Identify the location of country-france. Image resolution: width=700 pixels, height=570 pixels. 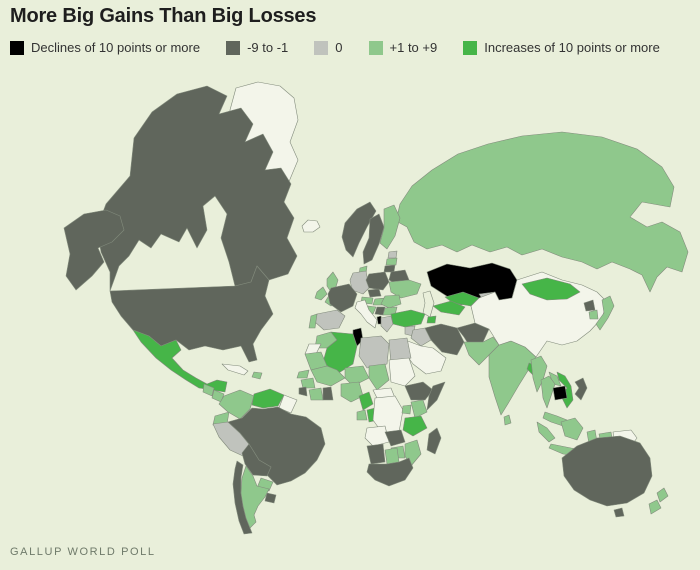
(342, 298).